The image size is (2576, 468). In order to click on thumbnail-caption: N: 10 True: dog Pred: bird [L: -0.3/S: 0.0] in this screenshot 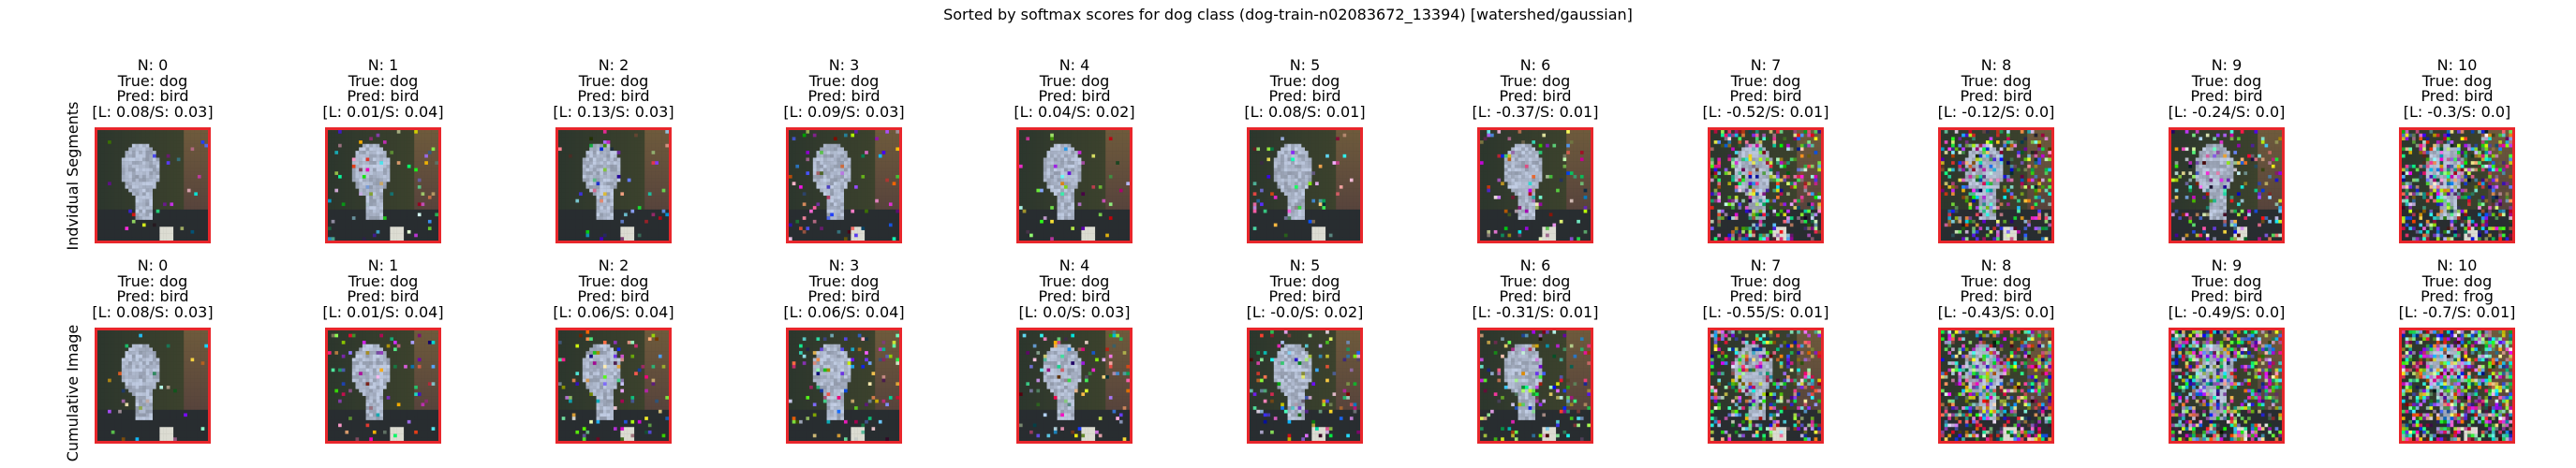, I will do `click(2450, 89)`.